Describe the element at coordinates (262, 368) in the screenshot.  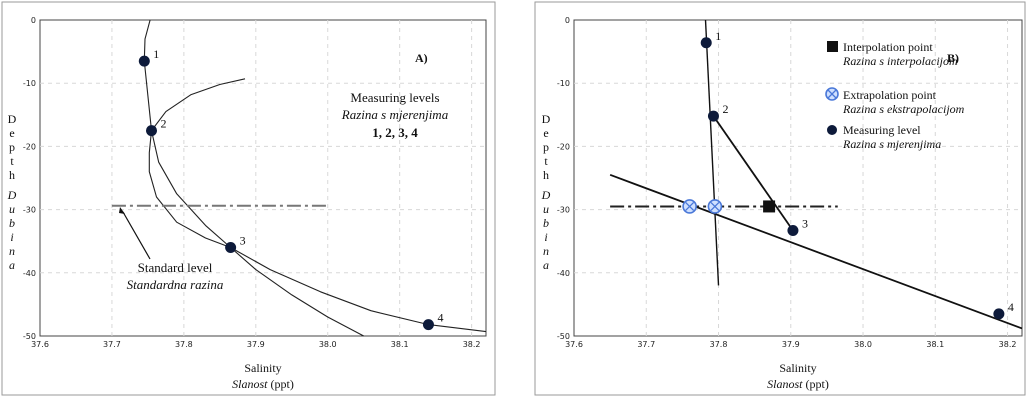
I see `panel-a-xlabel: Salinity` at that location.